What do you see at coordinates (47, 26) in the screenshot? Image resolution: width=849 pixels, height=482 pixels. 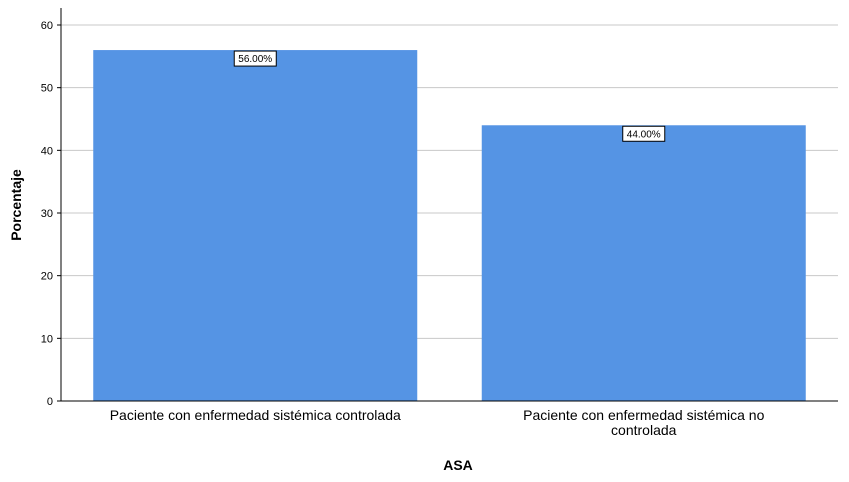 I see `y-tick-label: 60` at bounding box center [47, 26].